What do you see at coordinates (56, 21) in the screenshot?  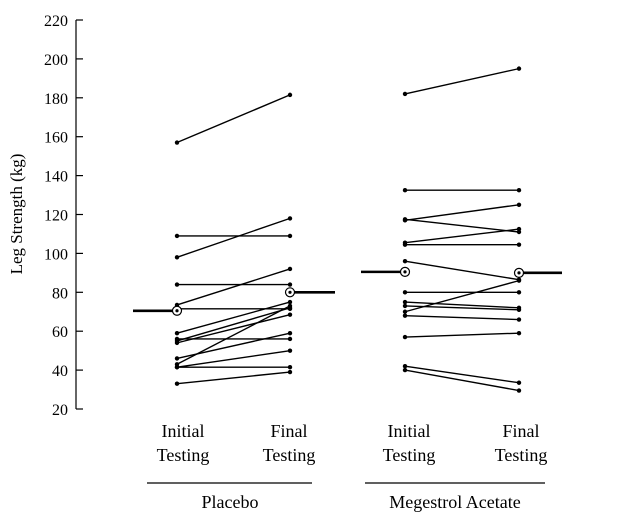 I see `y-tick-label: 220` at bounding box center [56, 21].